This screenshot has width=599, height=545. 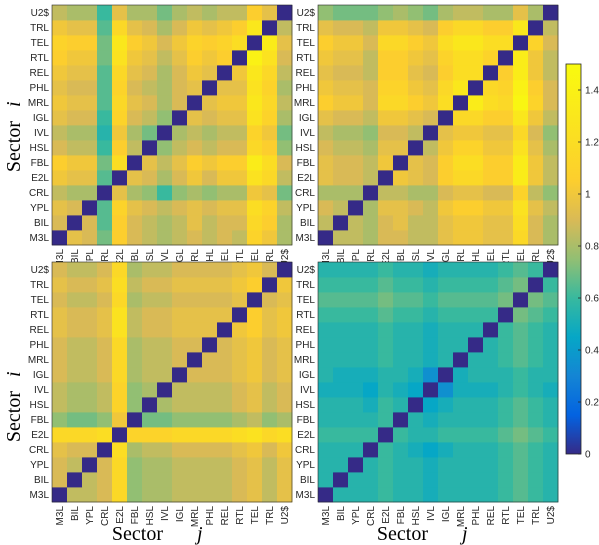 I want to click on x-tick-label: YPL, so click(x=356, y=258).